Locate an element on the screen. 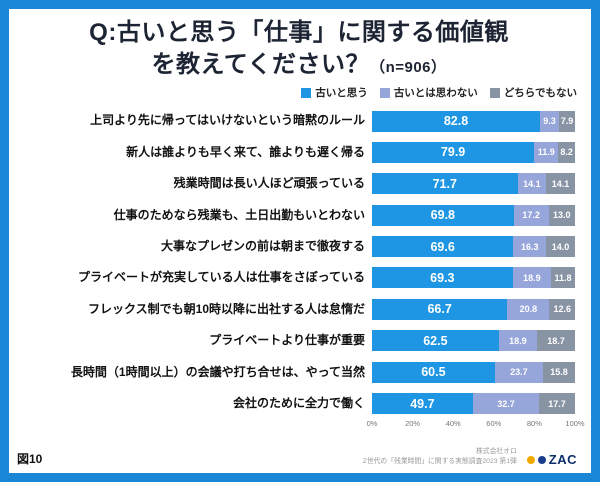 The width and height of the screenshot is (600, 482). x-axis-tick: 40% is located at coordinates (453, 424).